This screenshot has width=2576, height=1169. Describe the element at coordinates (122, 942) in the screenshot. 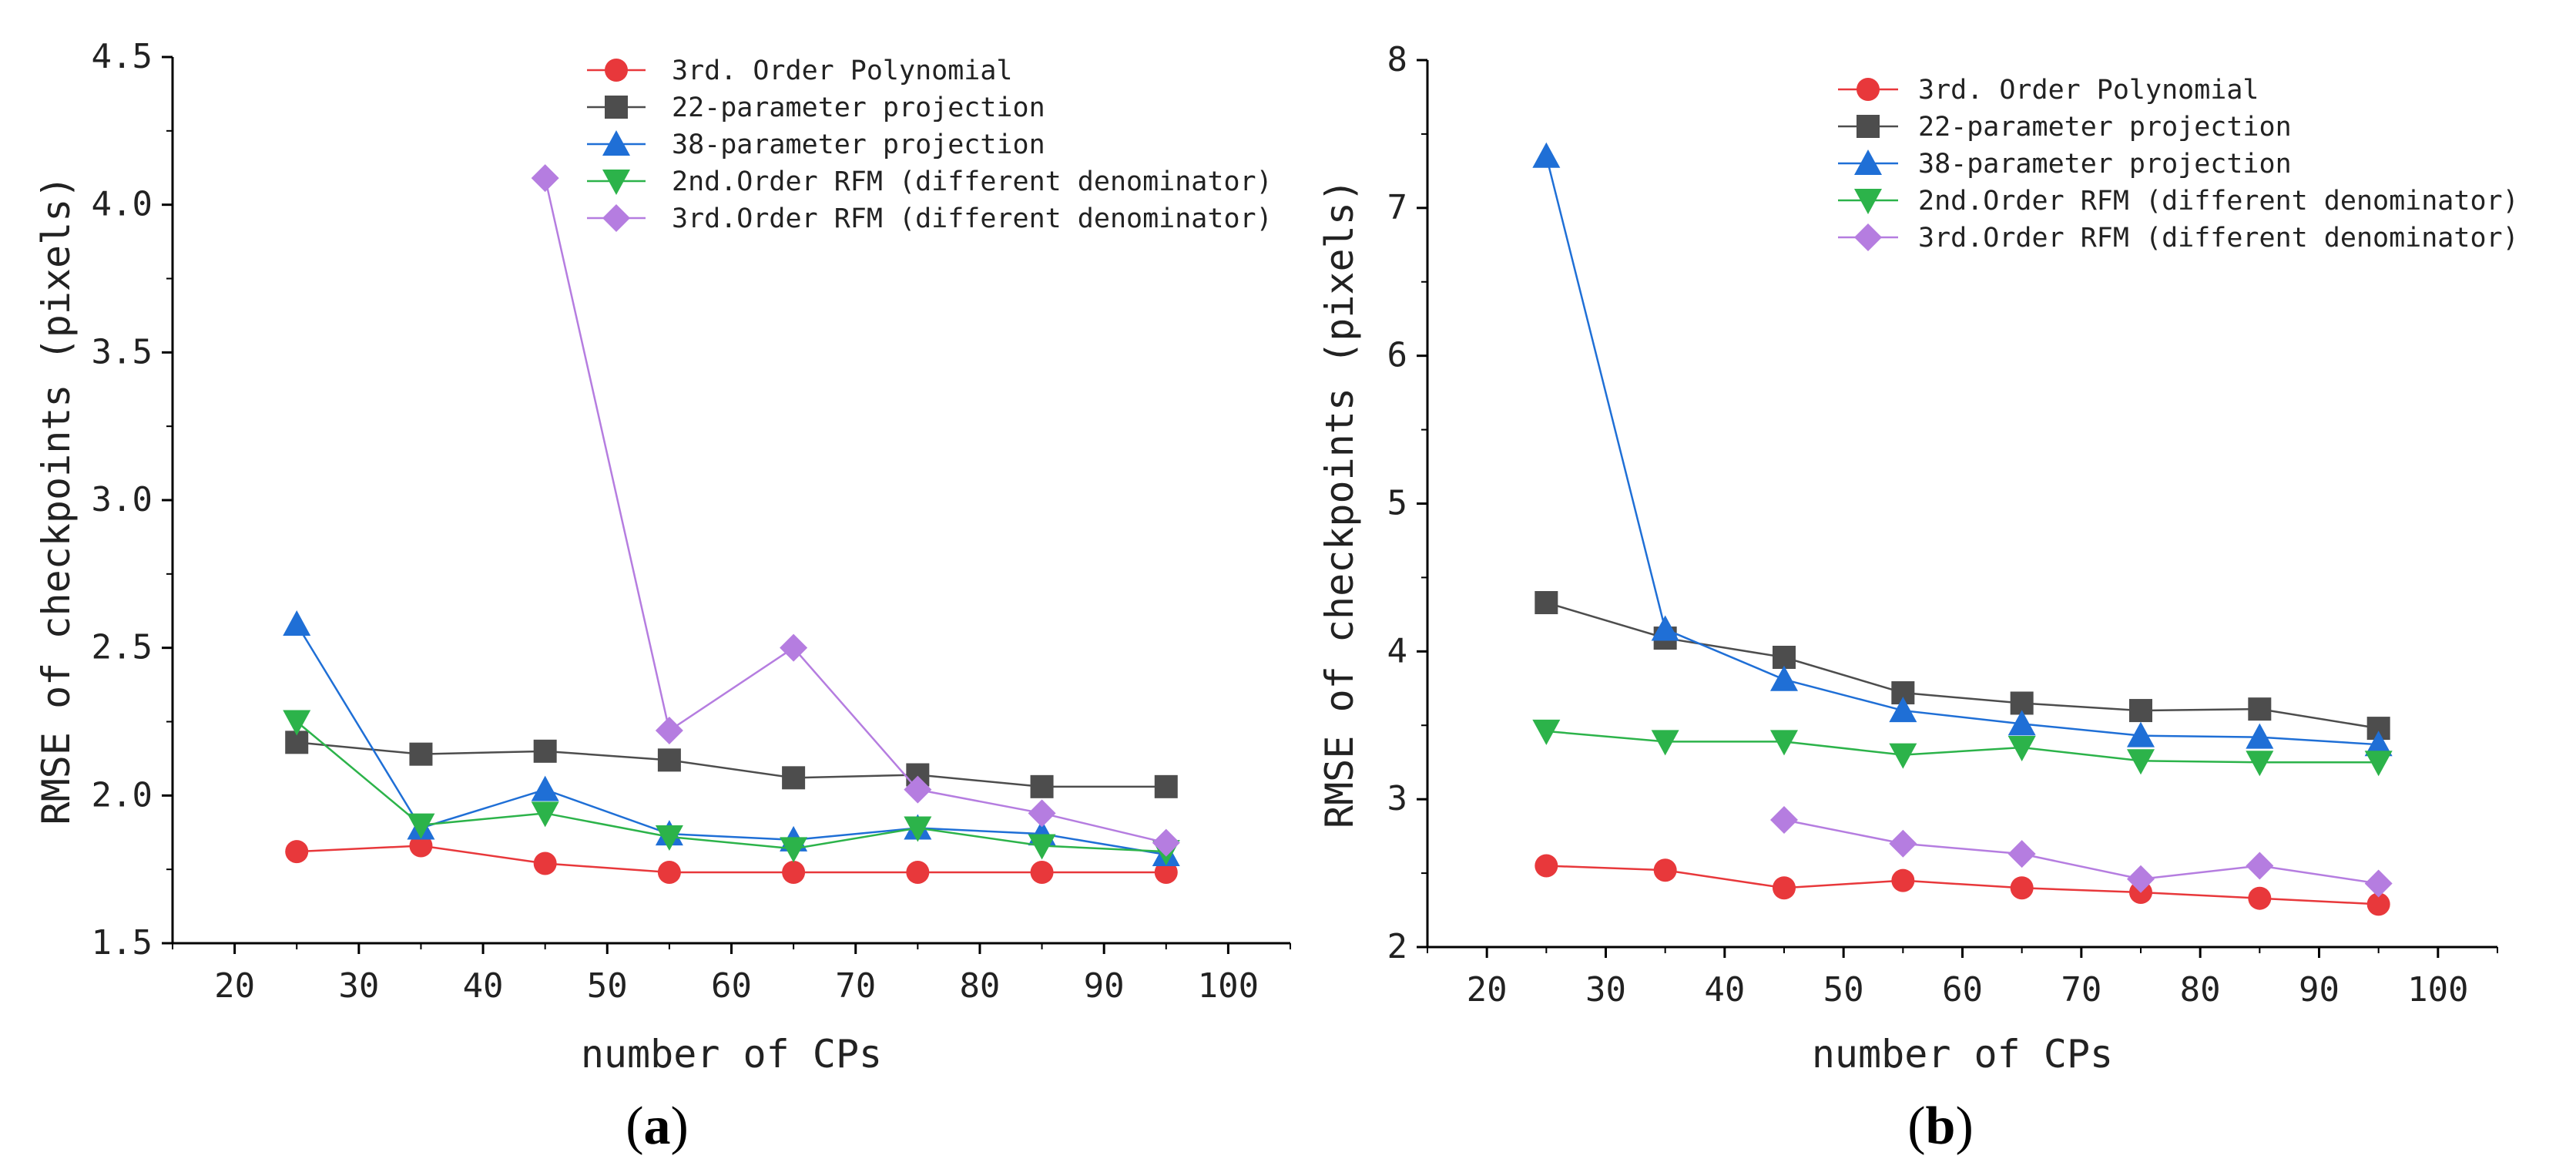

I see `y-tick-label: 1.5` at that location.